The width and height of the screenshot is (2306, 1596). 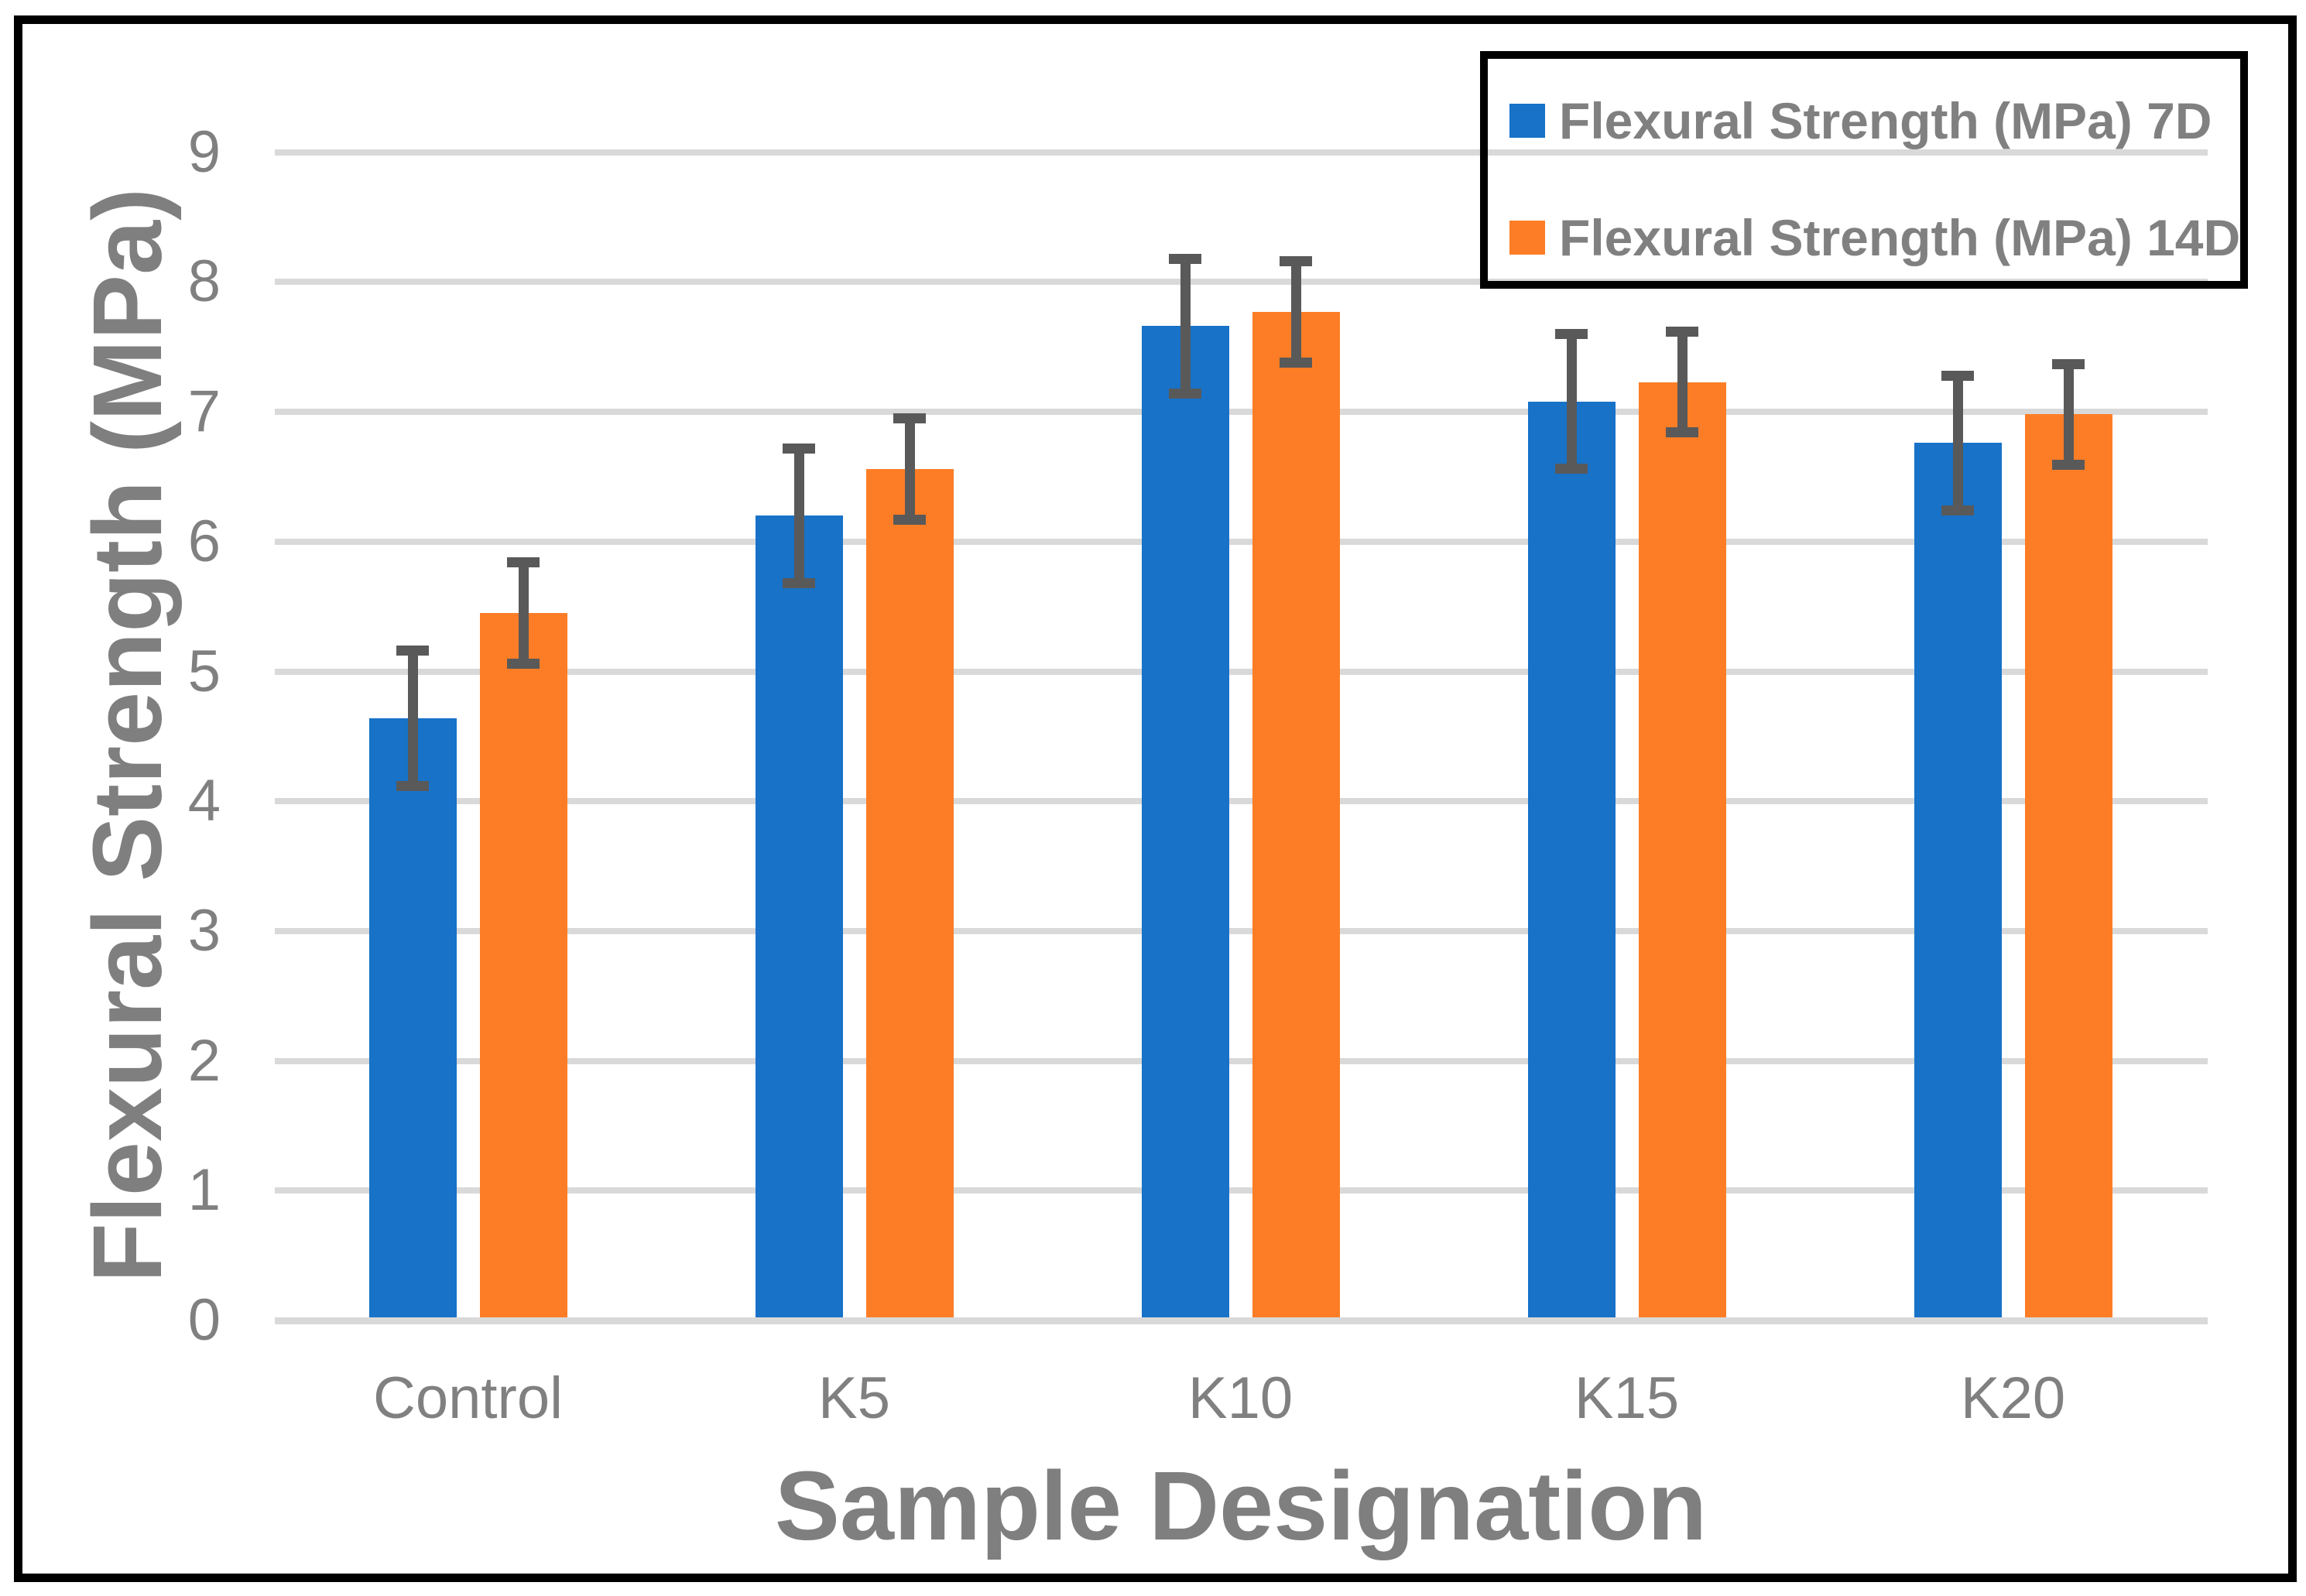 What do you see at coordinates (413, 651) in the screenshot?
I see `error-bar-7d-control-top-cap` at bounding box center [413, 651].